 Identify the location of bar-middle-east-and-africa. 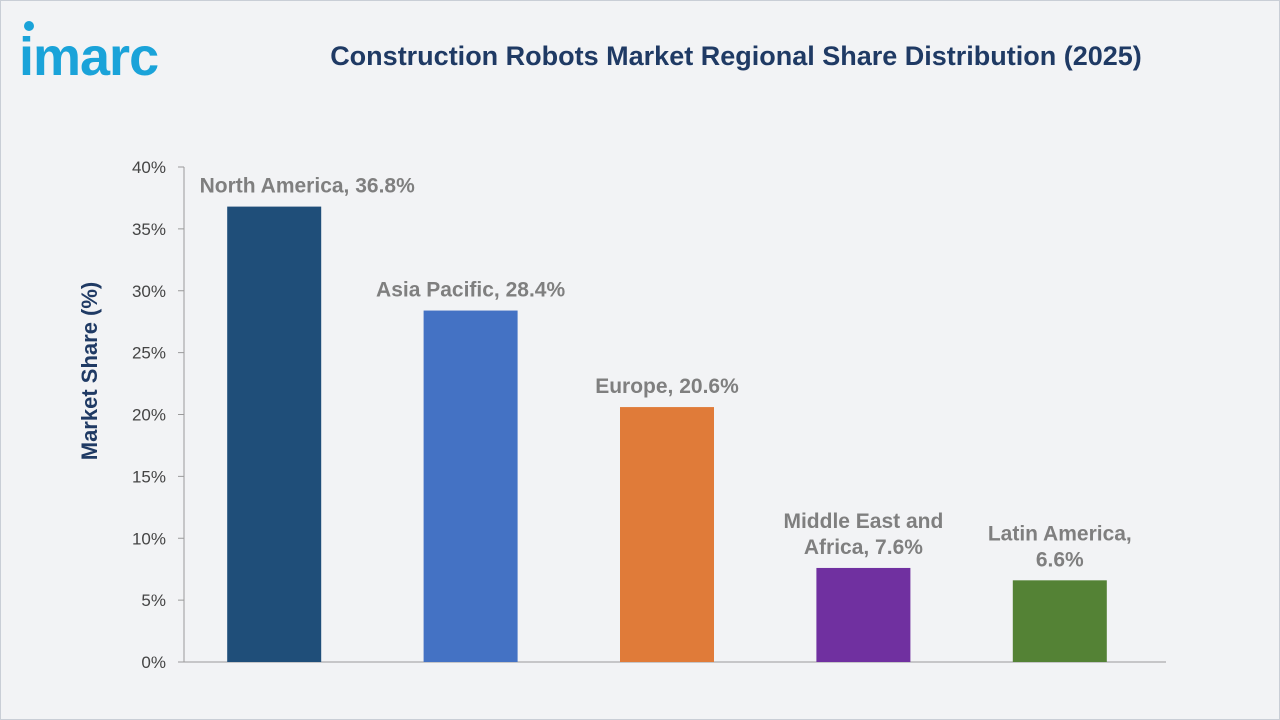
(863, 614).